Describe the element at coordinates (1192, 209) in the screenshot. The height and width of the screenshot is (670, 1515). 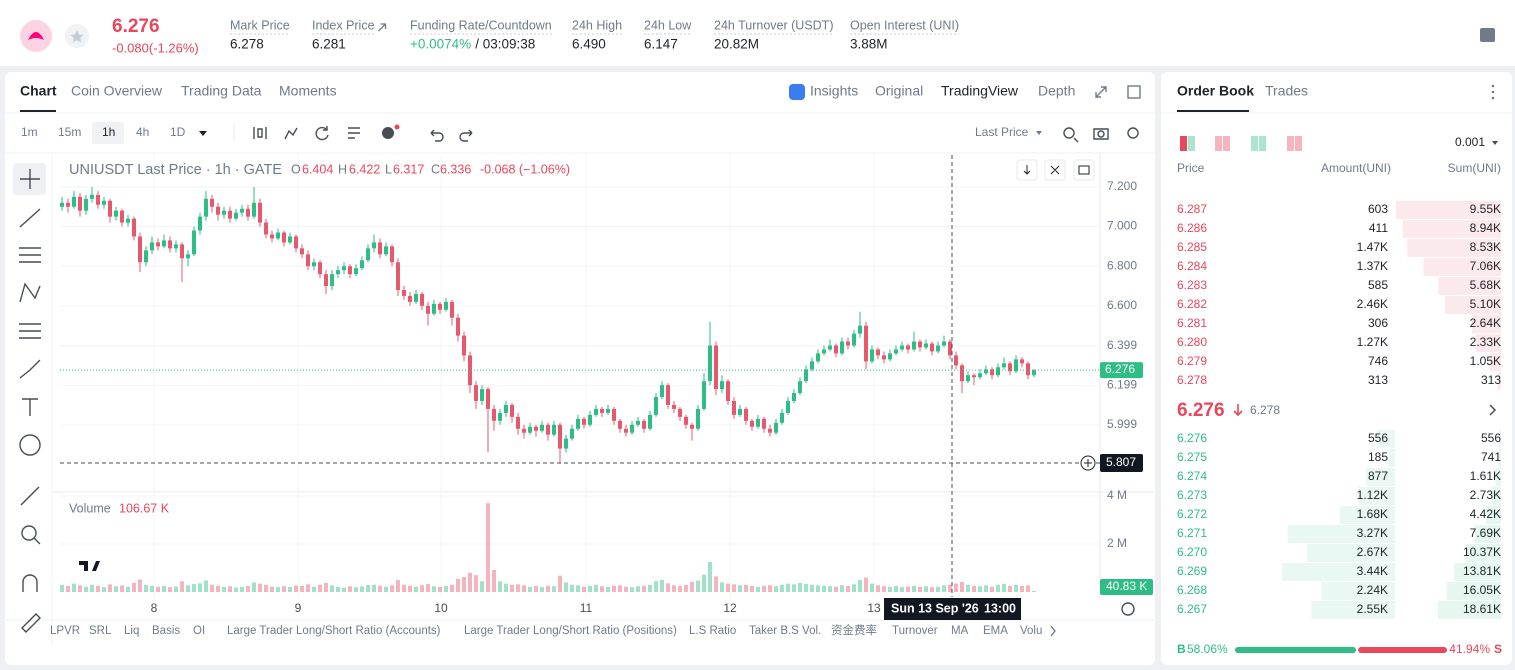
I see `book-price: 6.287` at that location.